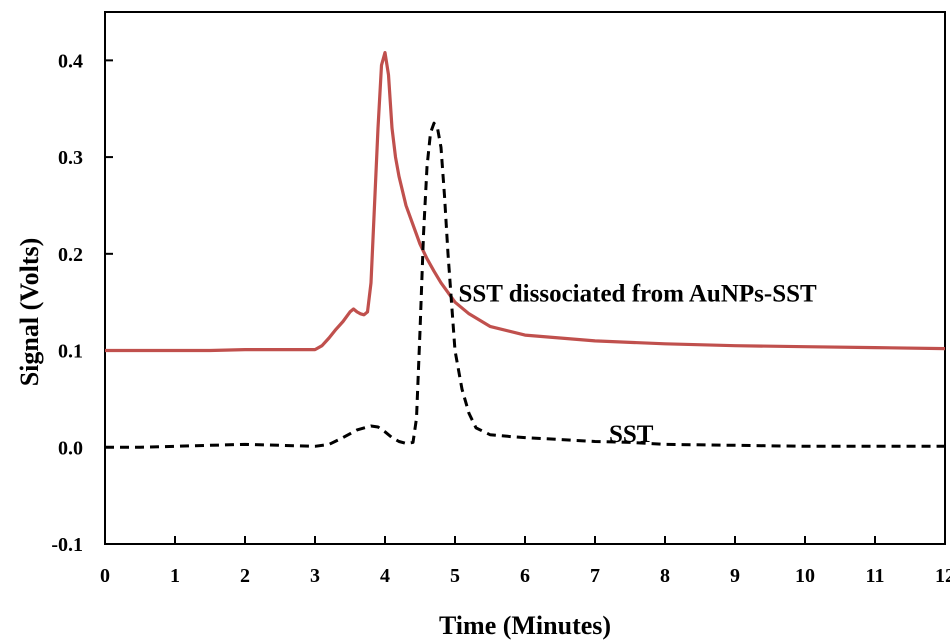 This screenshot has width=950, height=642. What do you see at coordinates (805, 576) in the screenshot?
I see `x-tick-label: 10` at bounding box center [805, 576].